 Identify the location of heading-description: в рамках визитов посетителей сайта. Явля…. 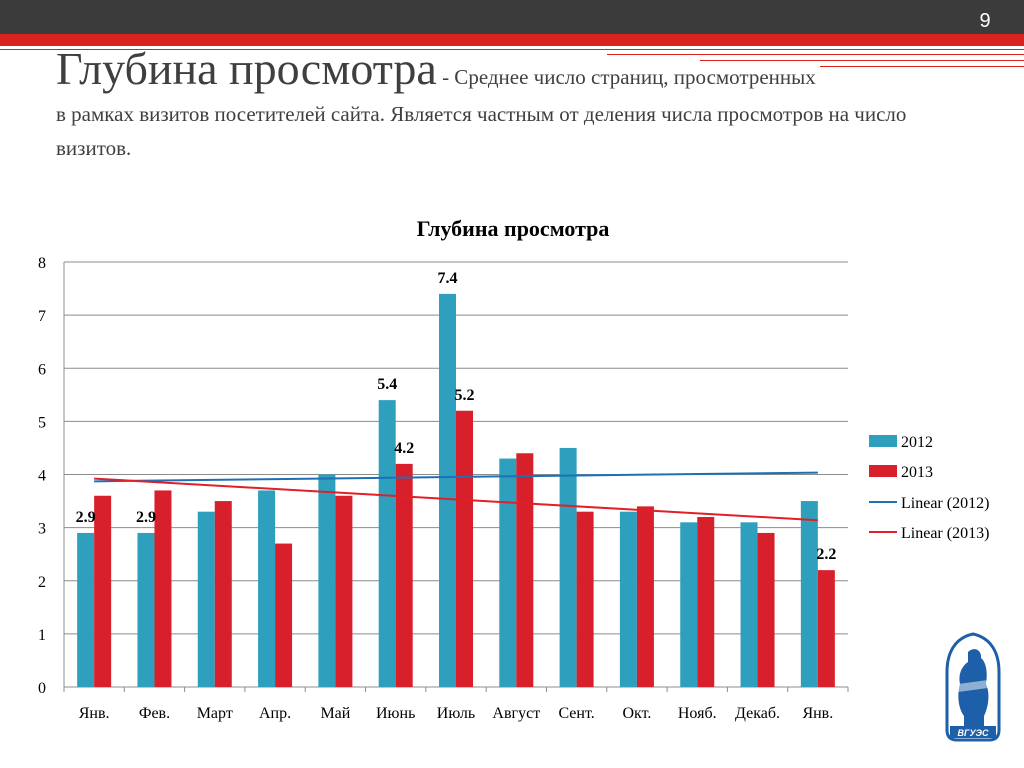
(481, 131).